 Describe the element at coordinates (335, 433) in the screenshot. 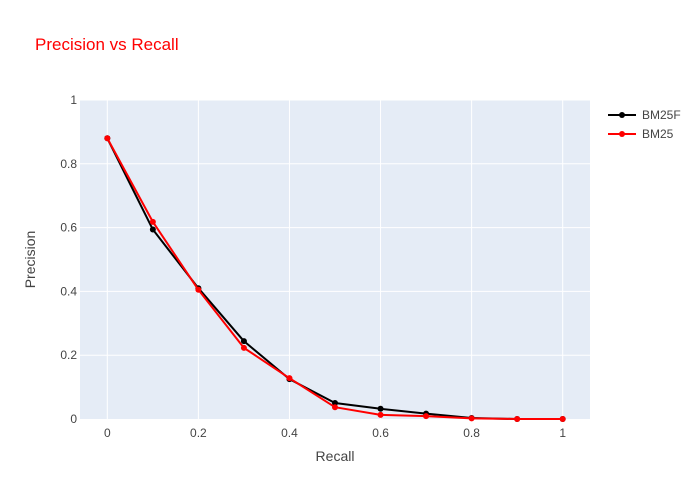

I see `x-axis-ticks: 0 0.2 0.4 0.6 0.8 1` at that location.